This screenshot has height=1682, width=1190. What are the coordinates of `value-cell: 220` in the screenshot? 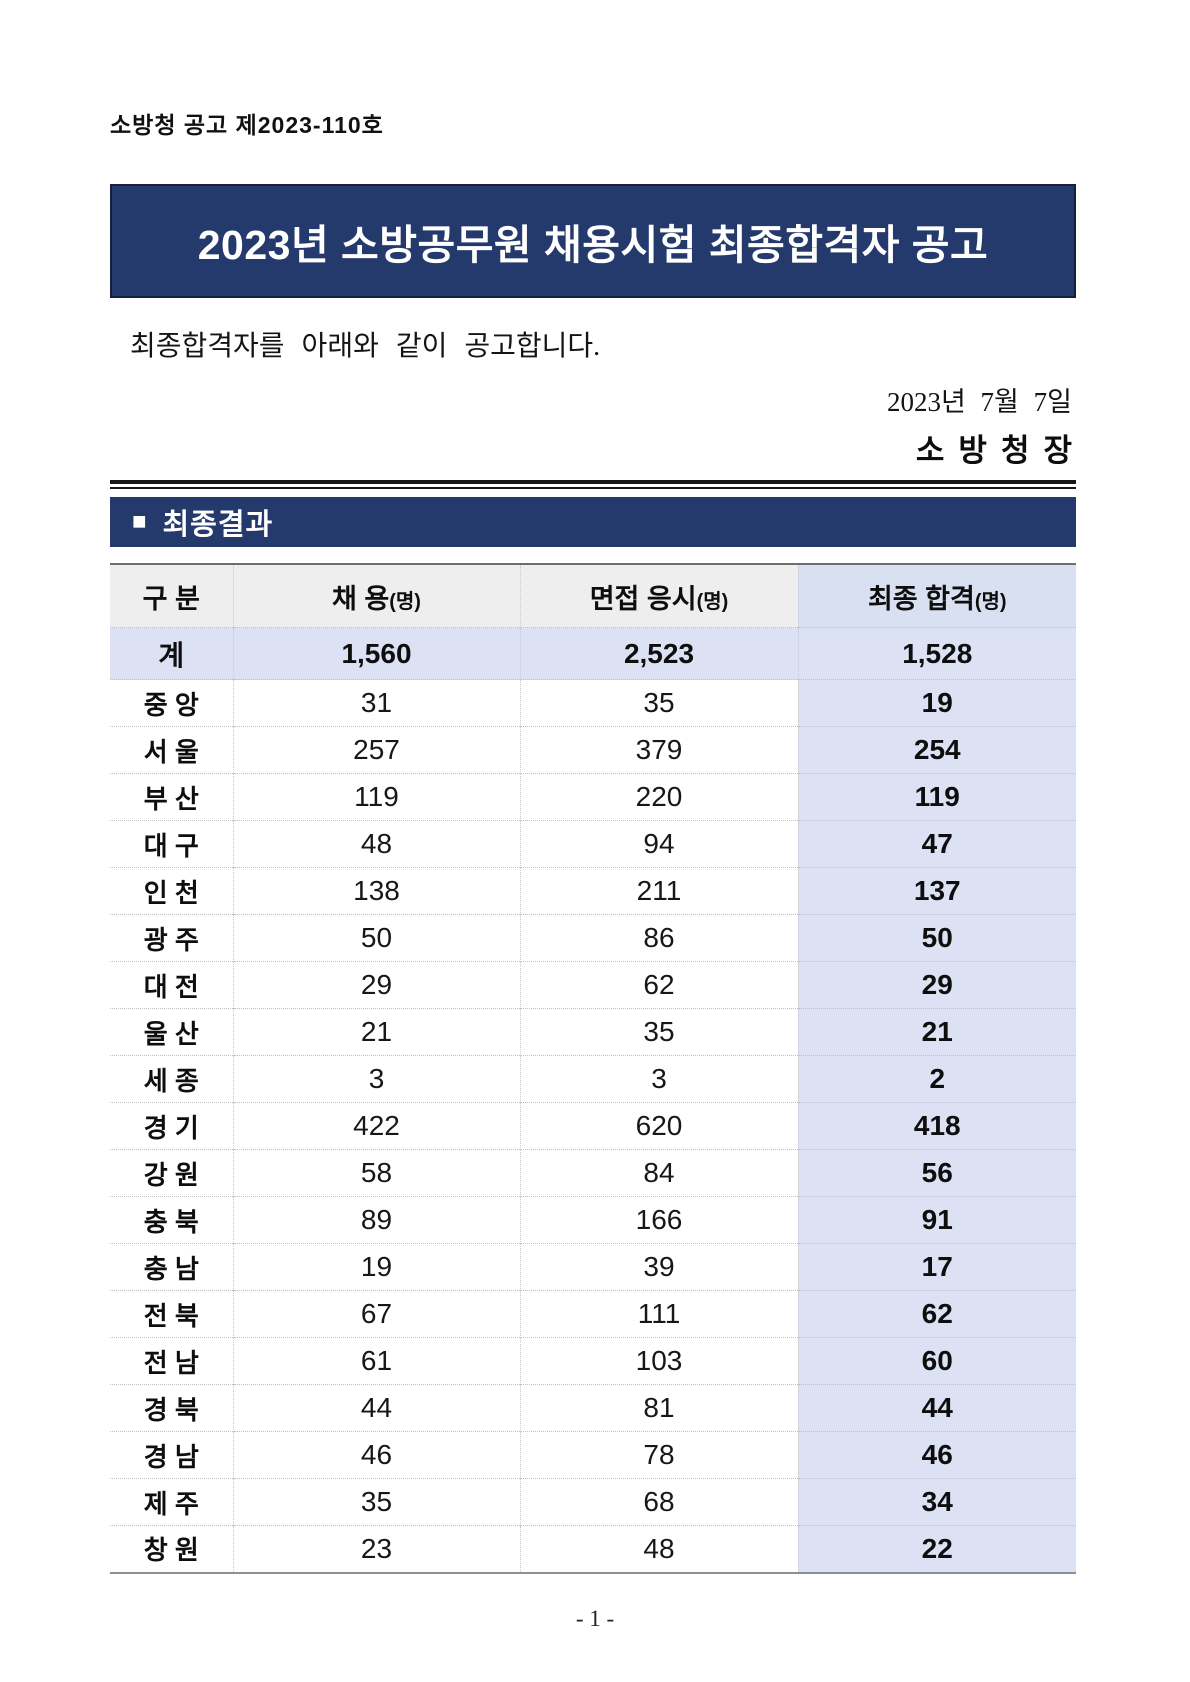 It's located at (658, 797).